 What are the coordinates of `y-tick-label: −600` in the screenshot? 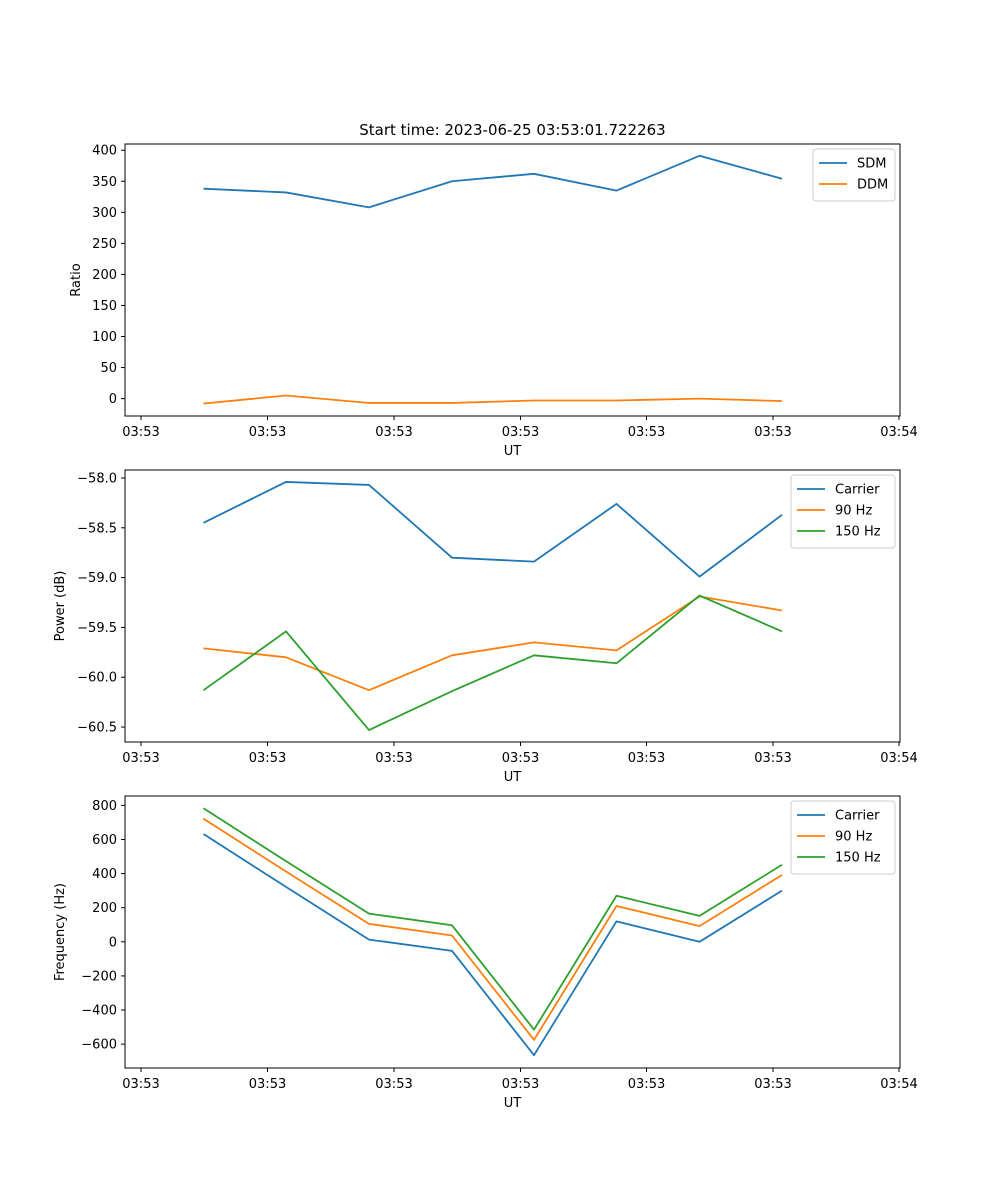 It's located at (99, 1045).